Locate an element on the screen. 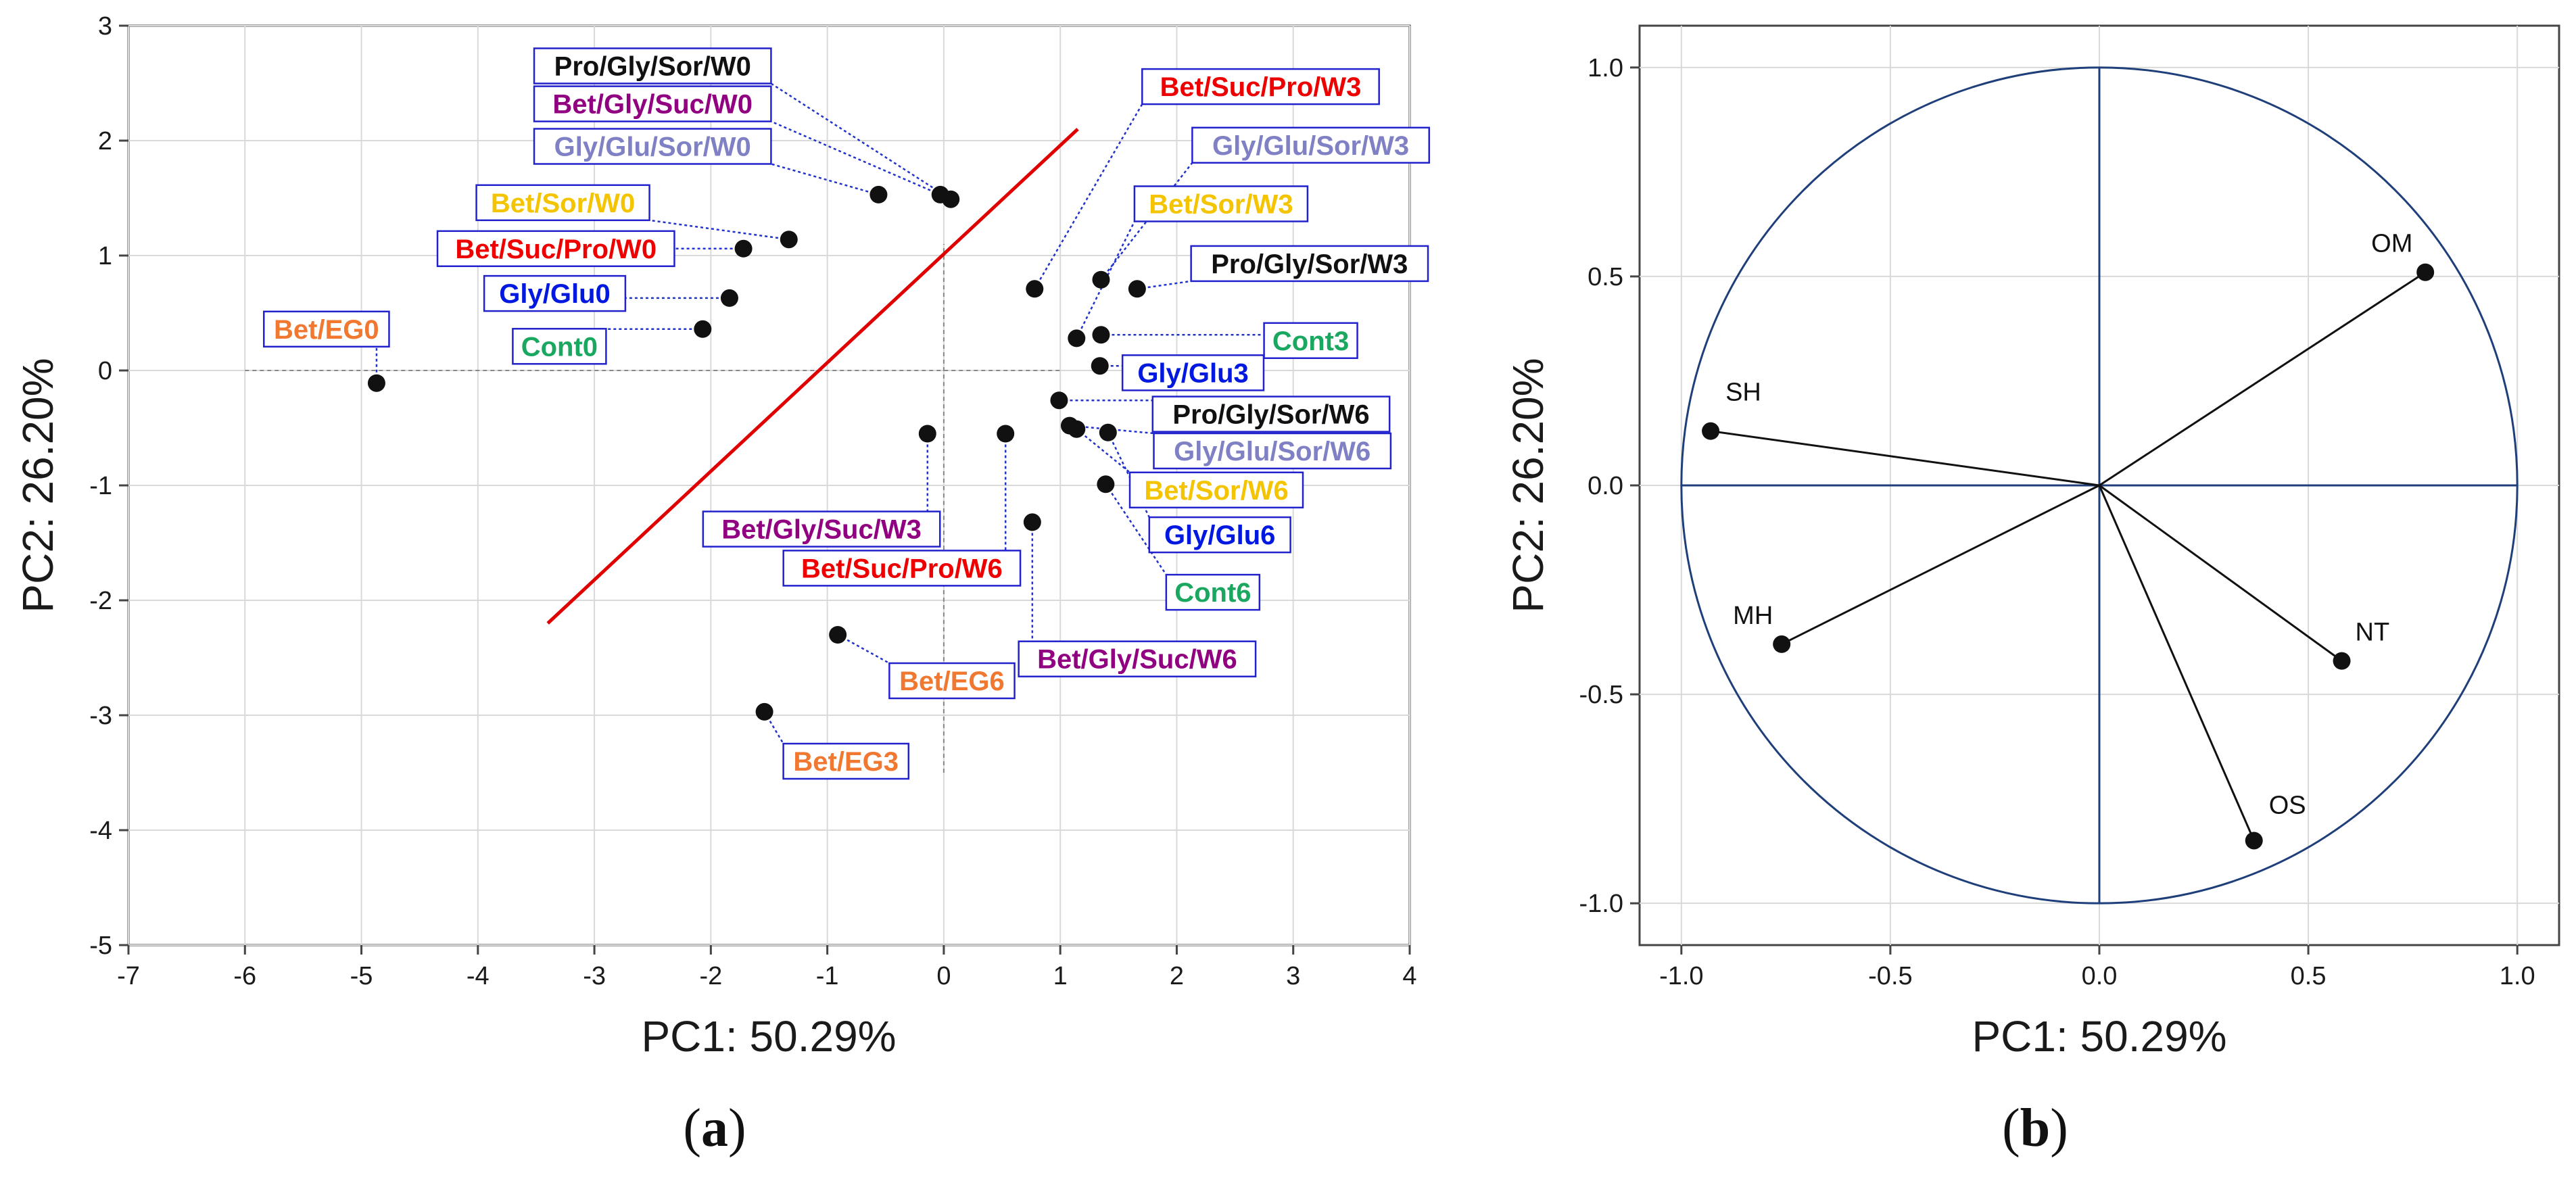  point-cont6 is located at coordinates (1106, 484).